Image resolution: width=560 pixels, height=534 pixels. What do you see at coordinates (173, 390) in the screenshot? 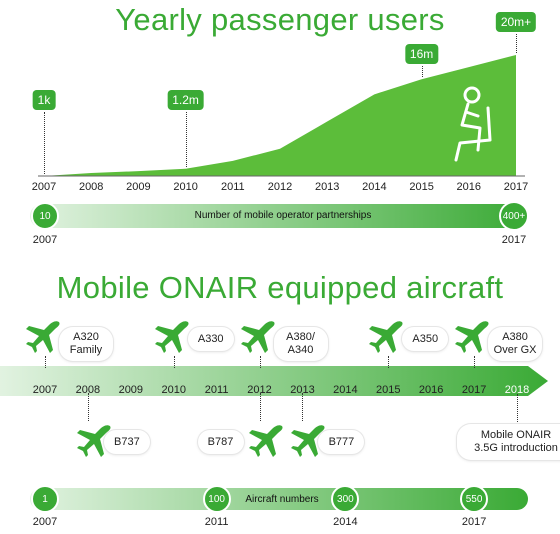
I see `timeline-year-label: 2010` at bounding box center [173, 390].